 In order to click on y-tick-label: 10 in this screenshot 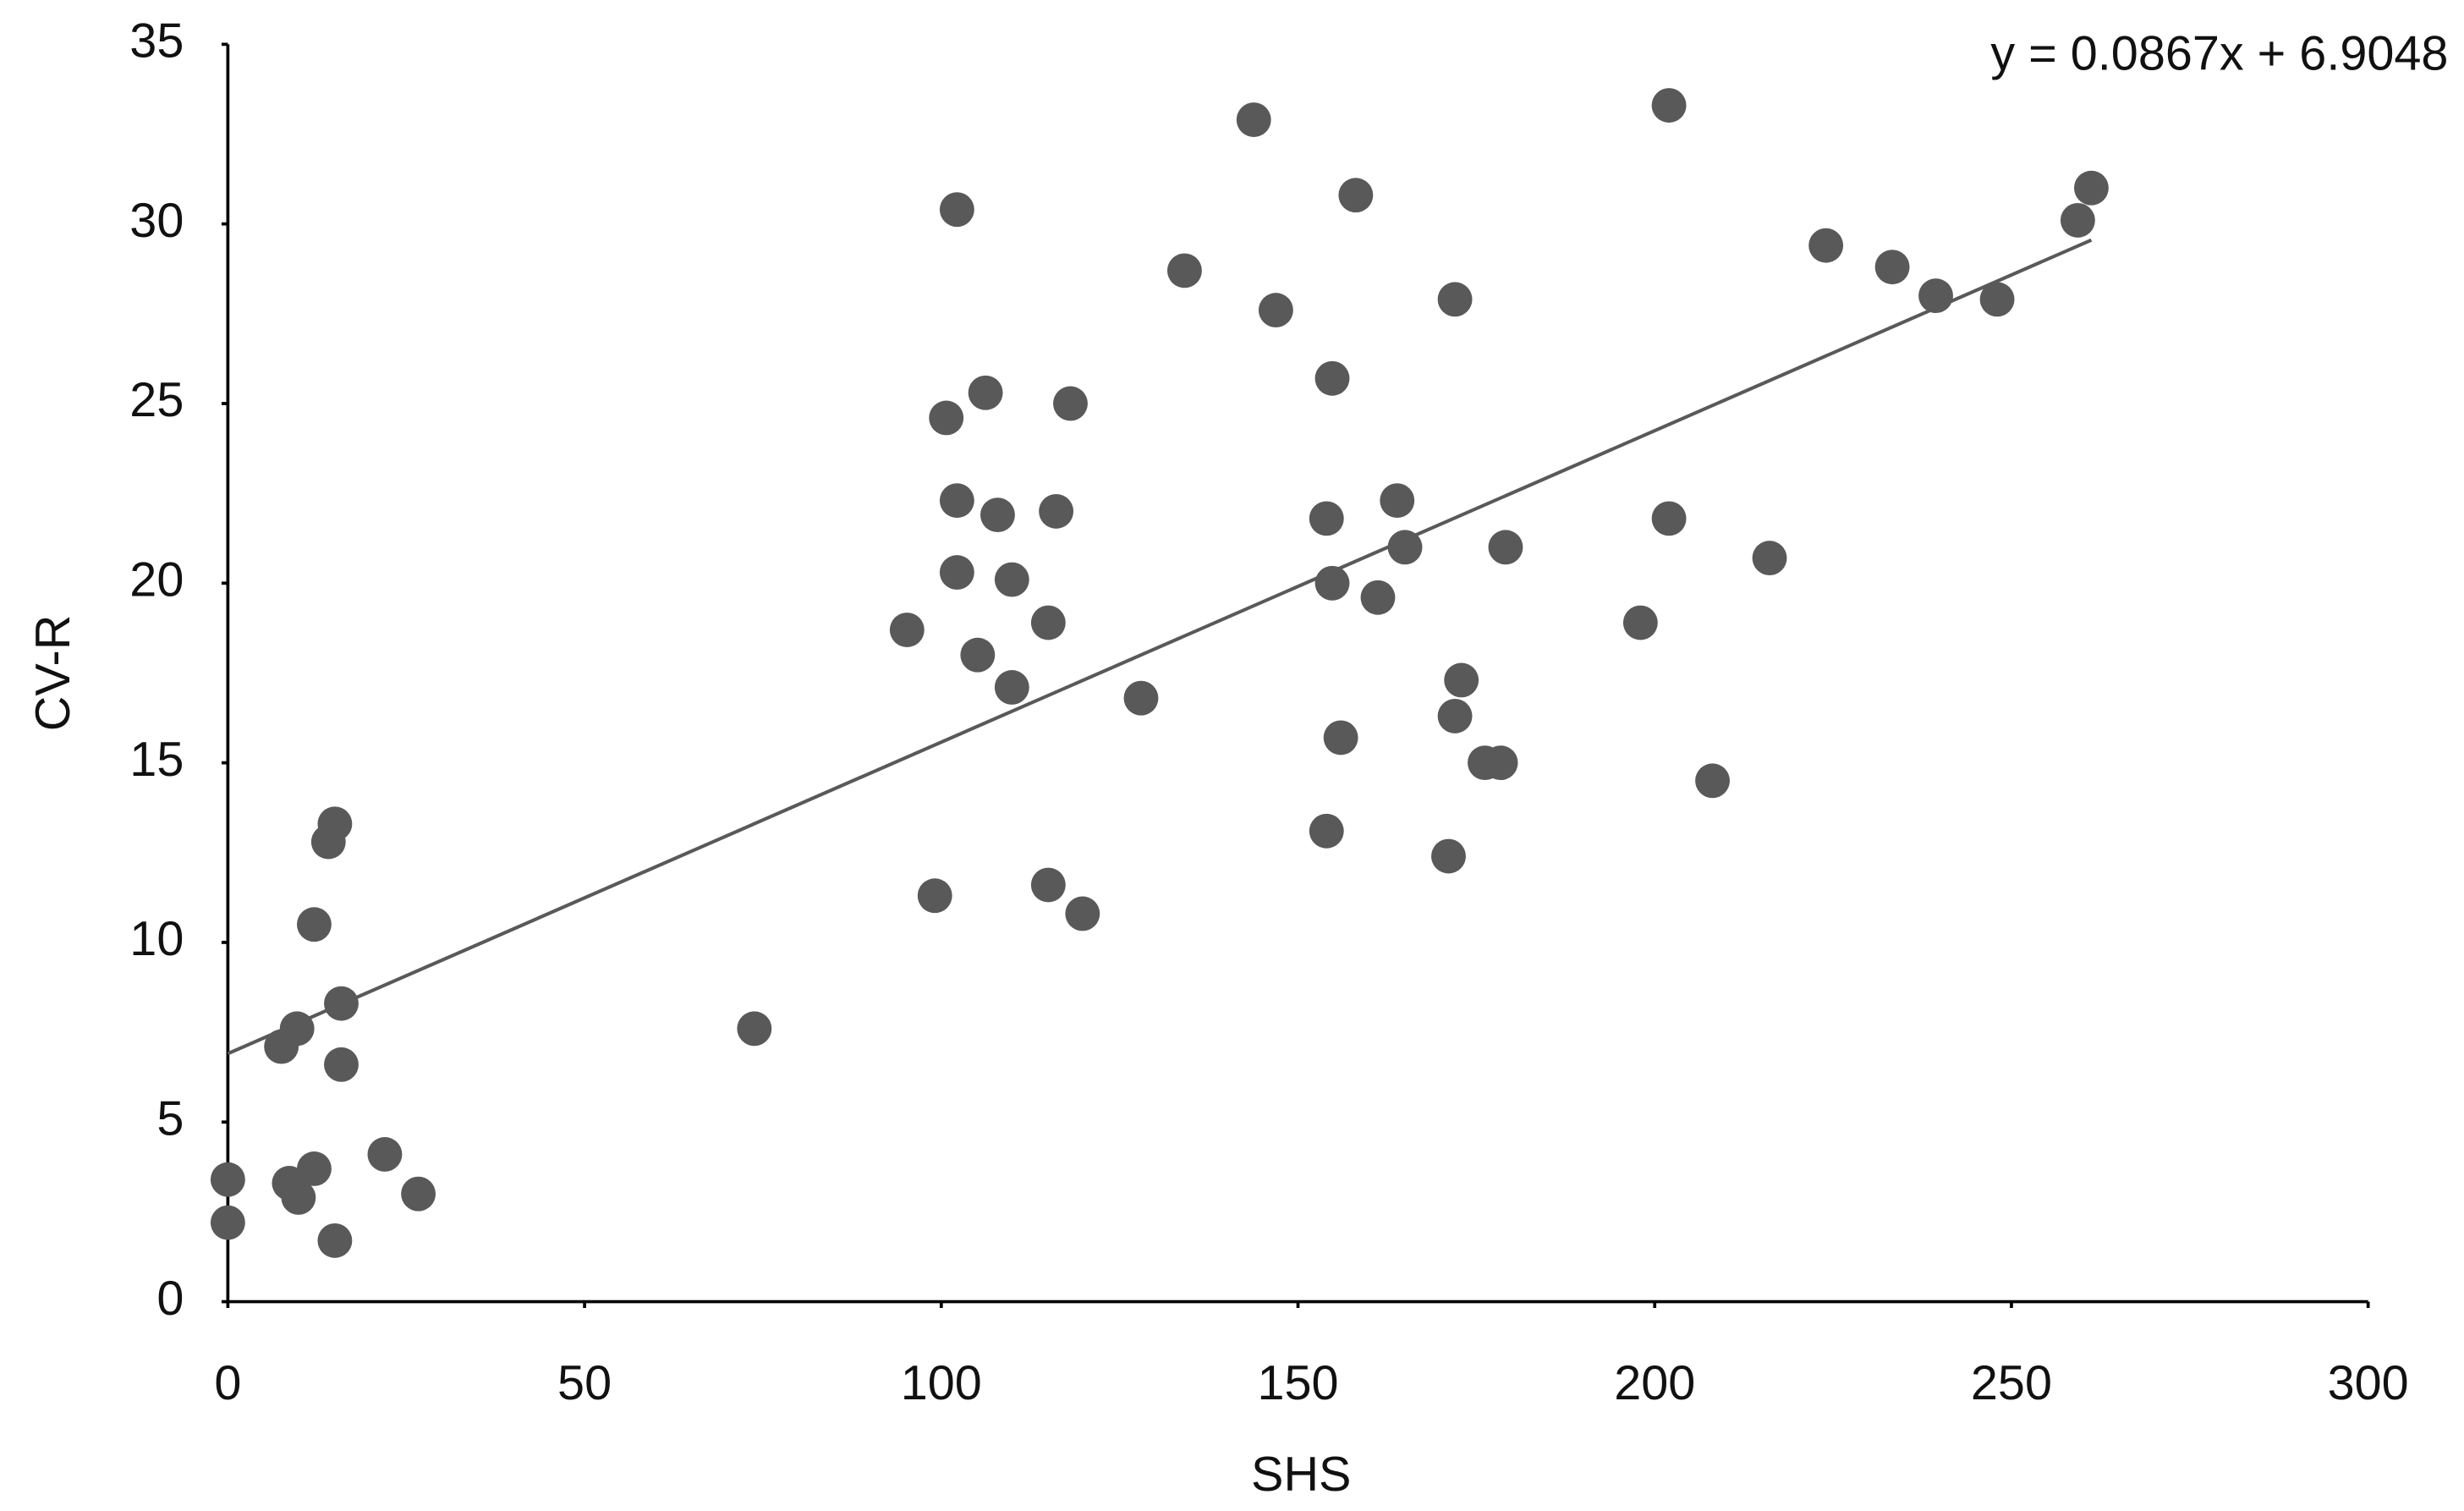, I will do `click(156, 939)`.